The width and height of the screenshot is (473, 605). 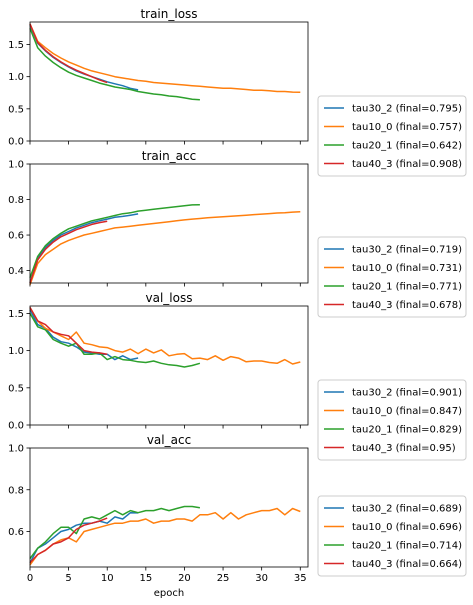 What do you see at coordinates (261, 578) in the screenshot?
I see `x-tick-label: 30` at bounding box center [261, 578].